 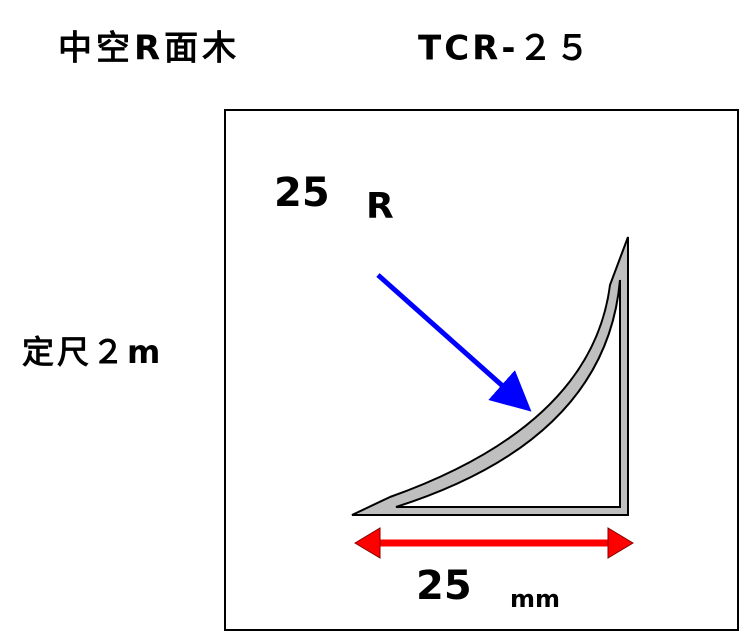 I want to click on radius-unit: R, so click(x=380, y=206).